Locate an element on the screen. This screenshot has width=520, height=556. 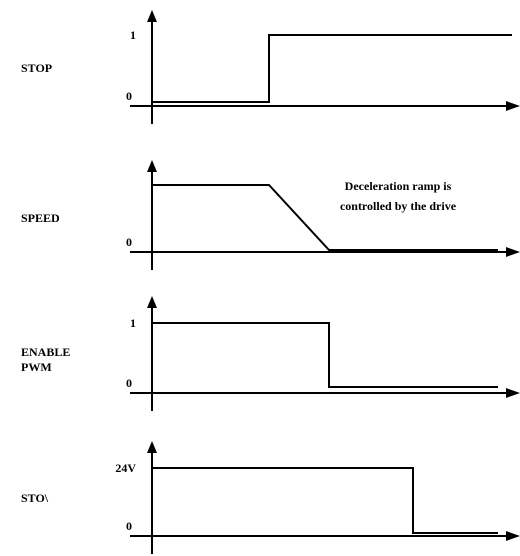
stop-tick-high: 1 is located at coordinates (133, 35).